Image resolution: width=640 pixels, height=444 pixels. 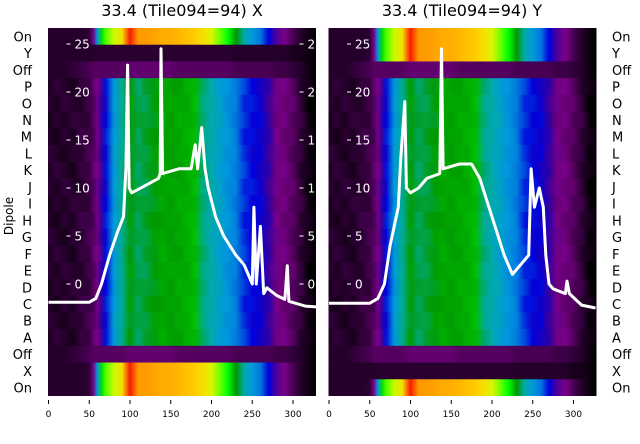 I want to click on row-label-left: H, so click(x=27, y=221).